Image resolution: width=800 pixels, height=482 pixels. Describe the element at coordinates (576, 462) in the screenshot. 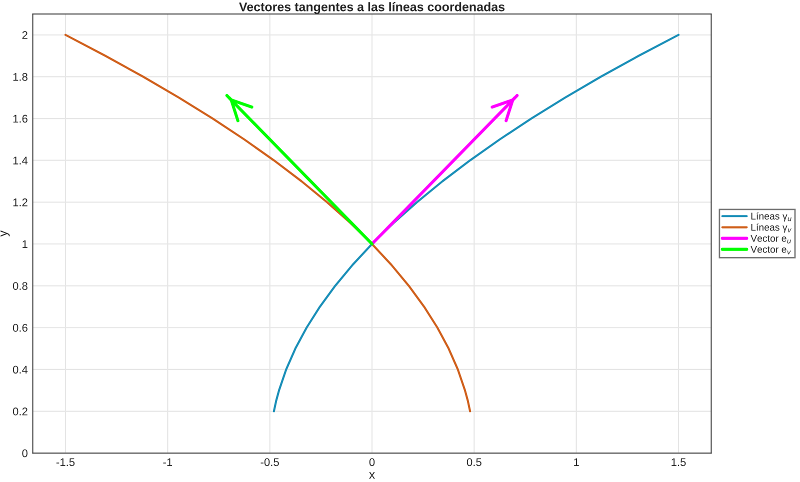

I see `x-tick-label: 1` at that location.